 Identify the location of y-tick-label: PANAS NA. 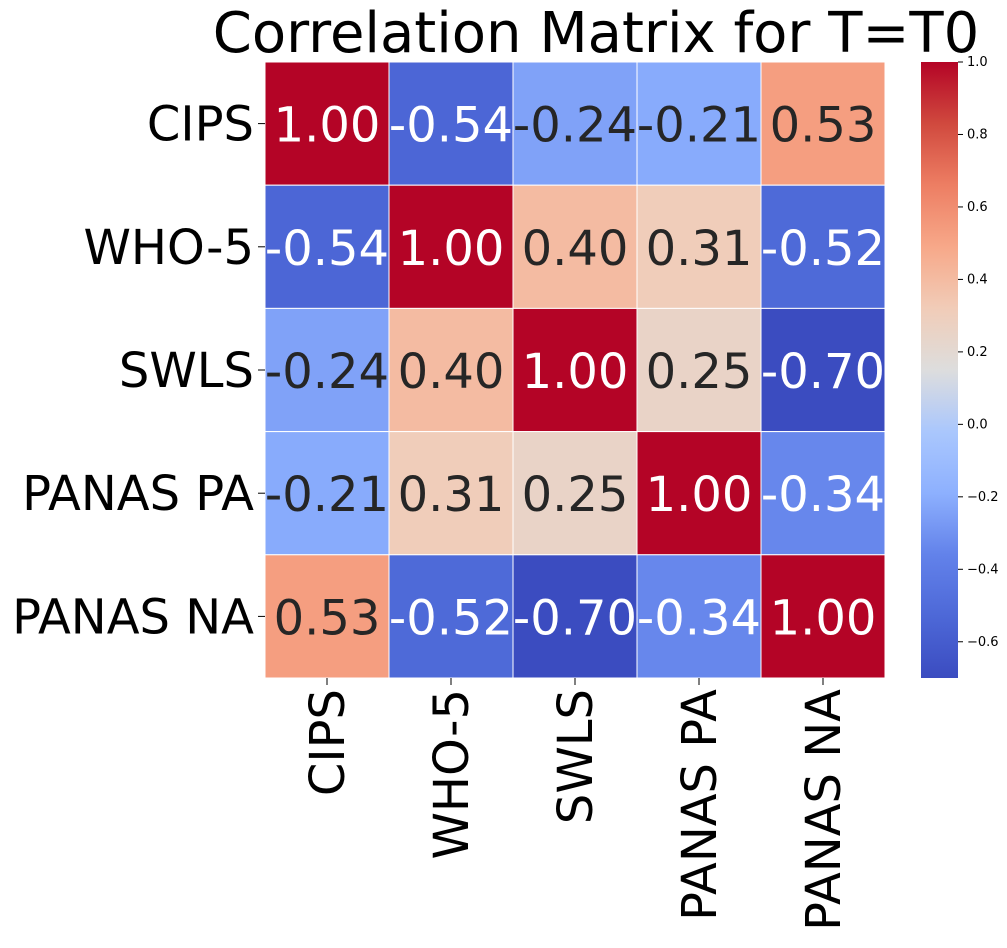
(133, 617).